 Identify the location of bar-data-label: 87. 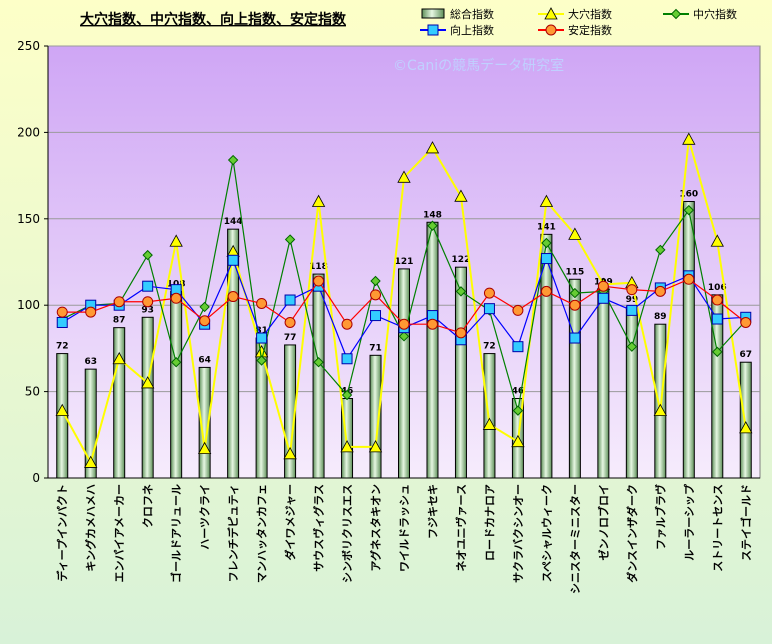
(119, 321).